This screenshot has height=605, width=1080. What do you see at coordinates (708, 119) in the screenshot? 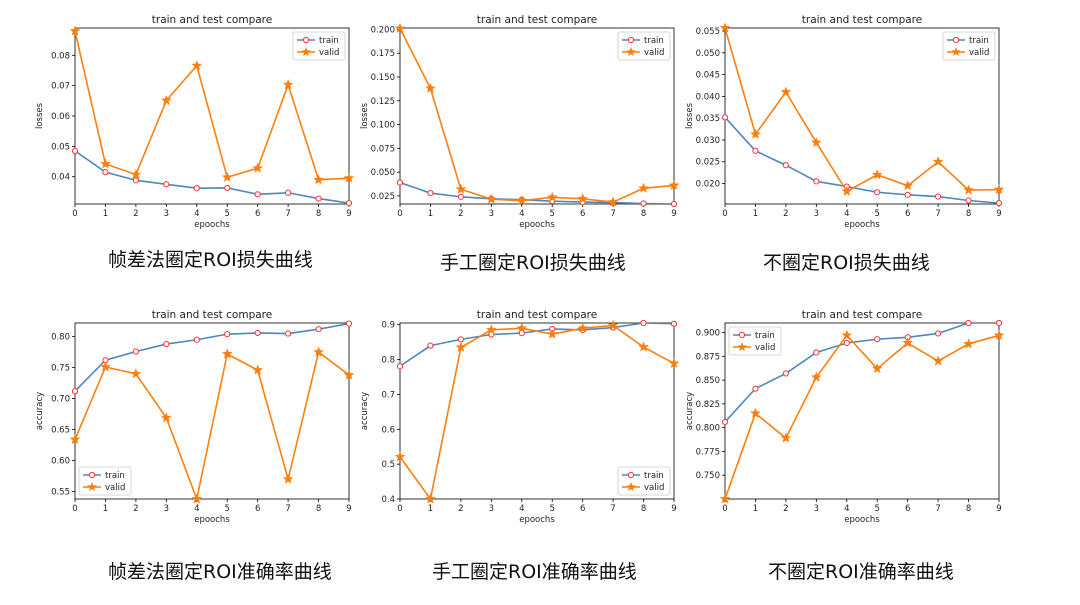
I see `y-tick-label: 0.035` at bounding box center [708, 119].